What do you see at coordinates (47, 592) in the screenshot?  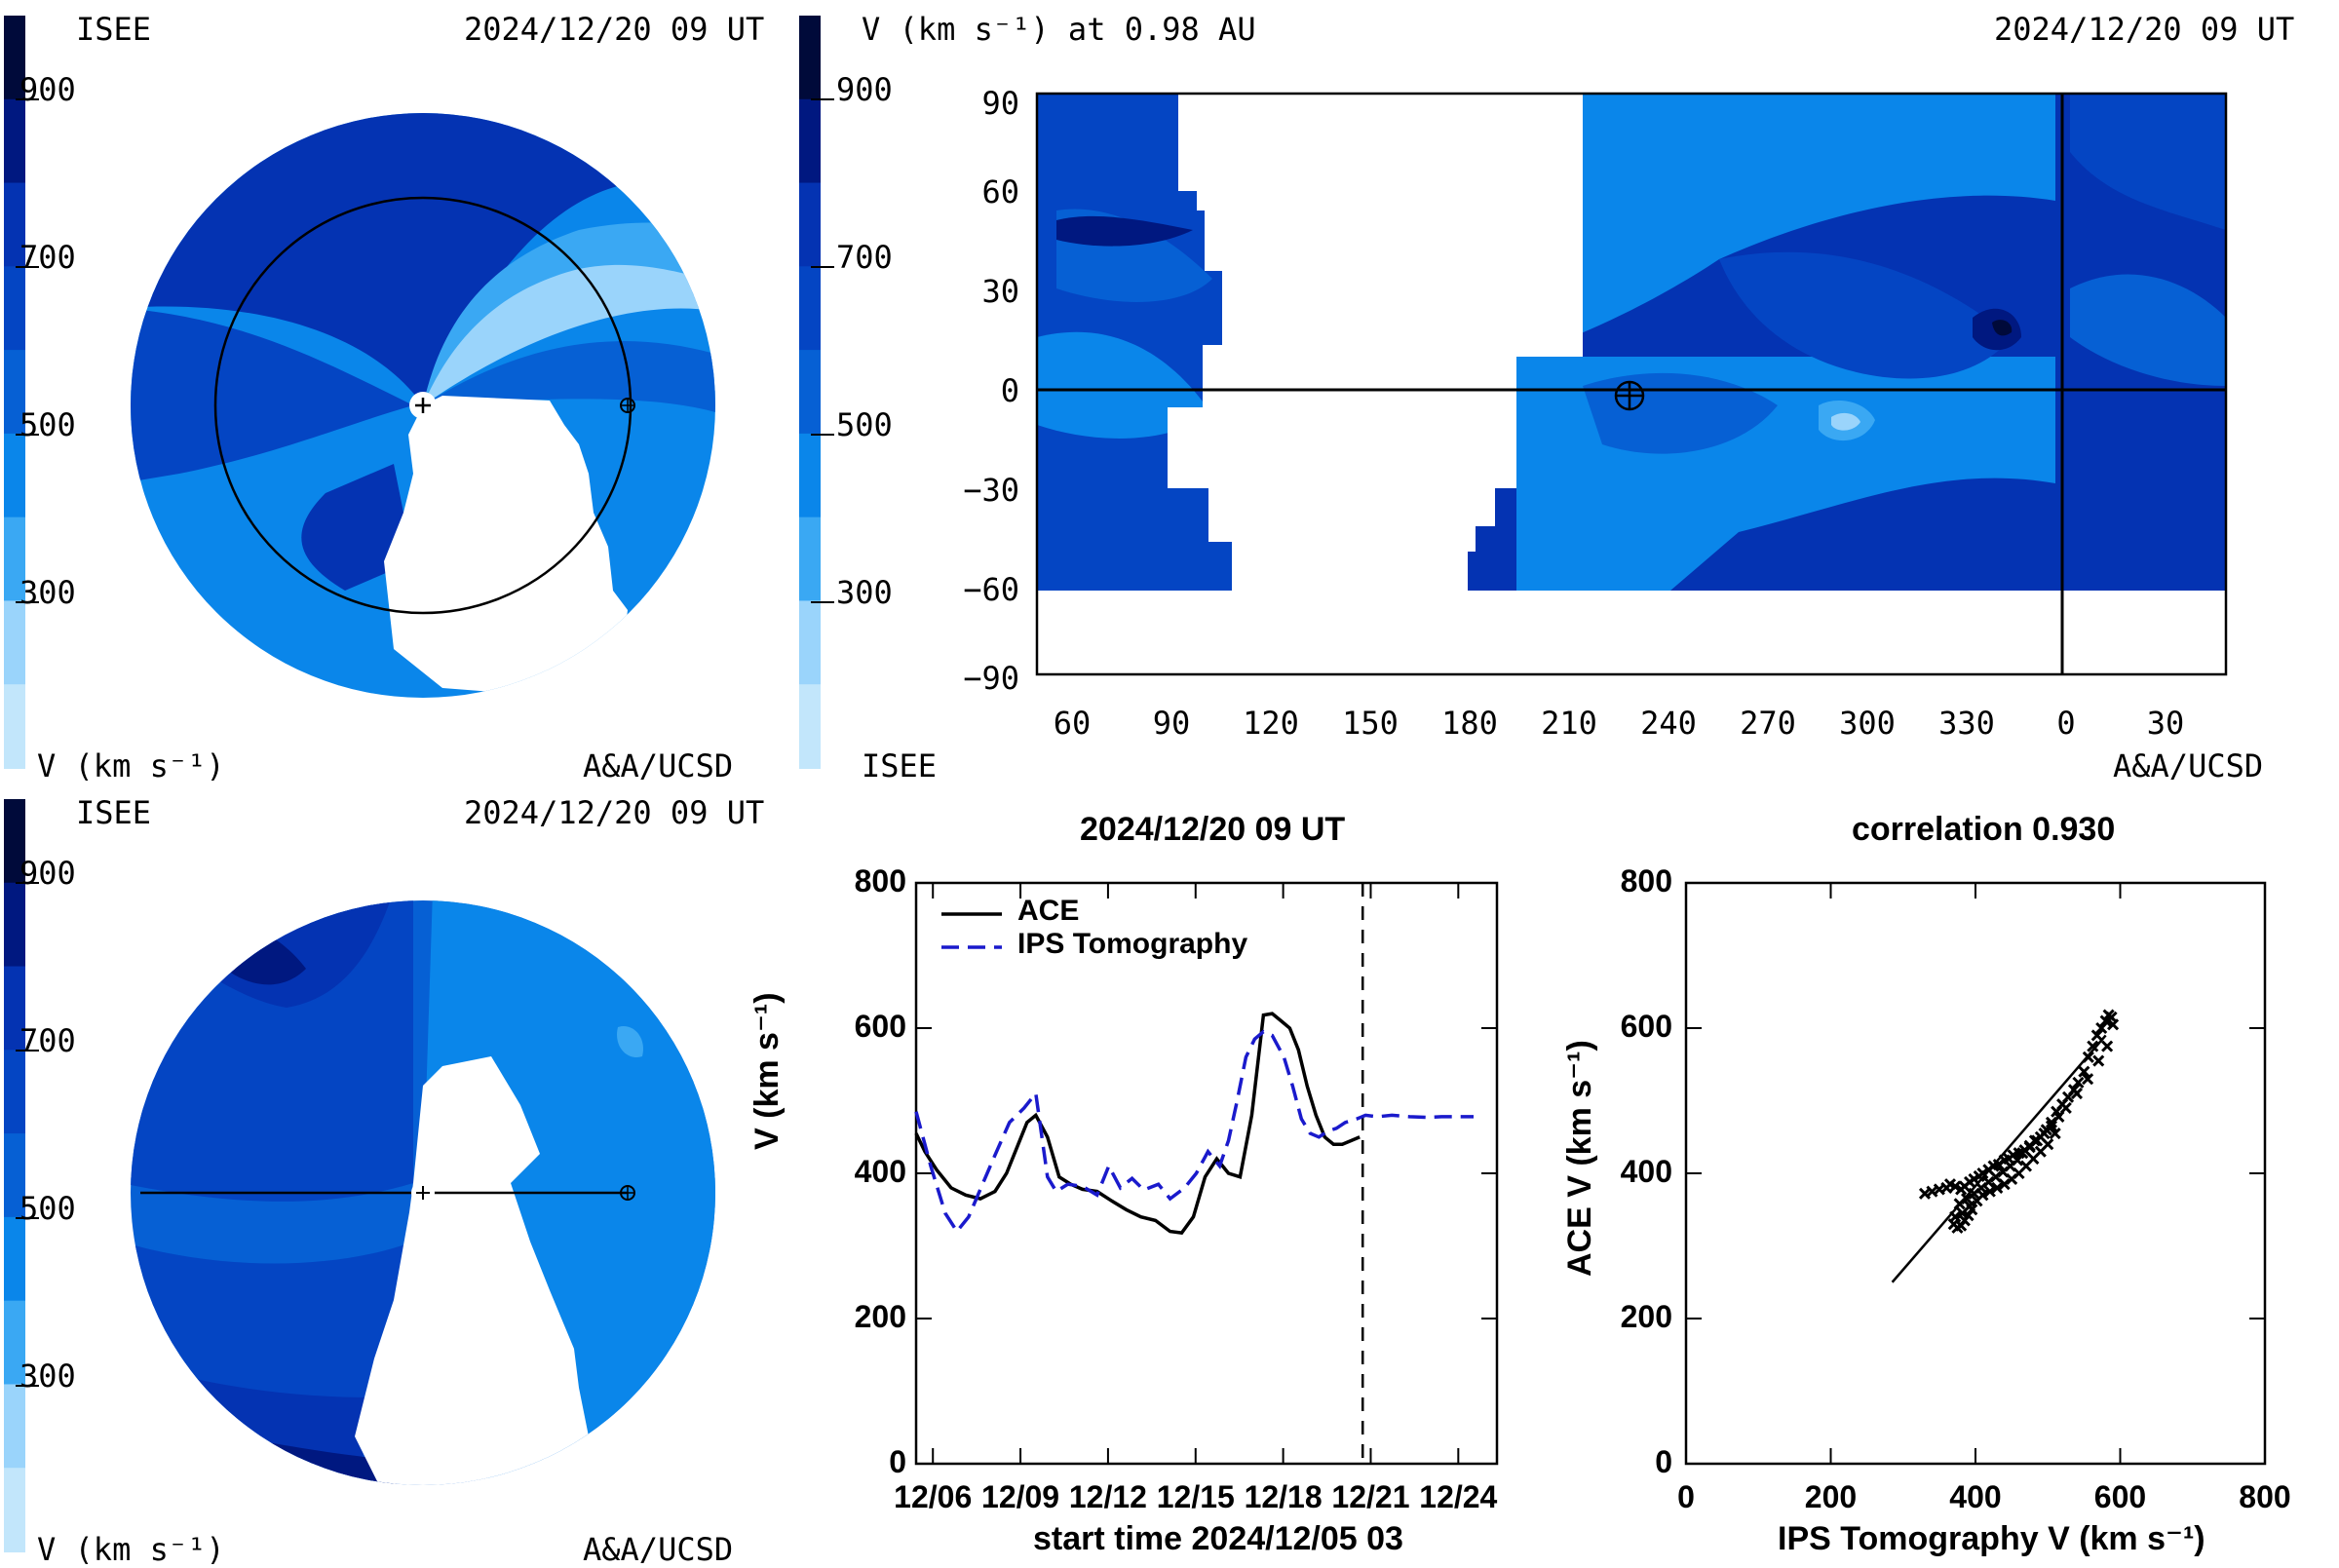 I see `colorbar-tick-300: 300` at bounding box center [47, 592].